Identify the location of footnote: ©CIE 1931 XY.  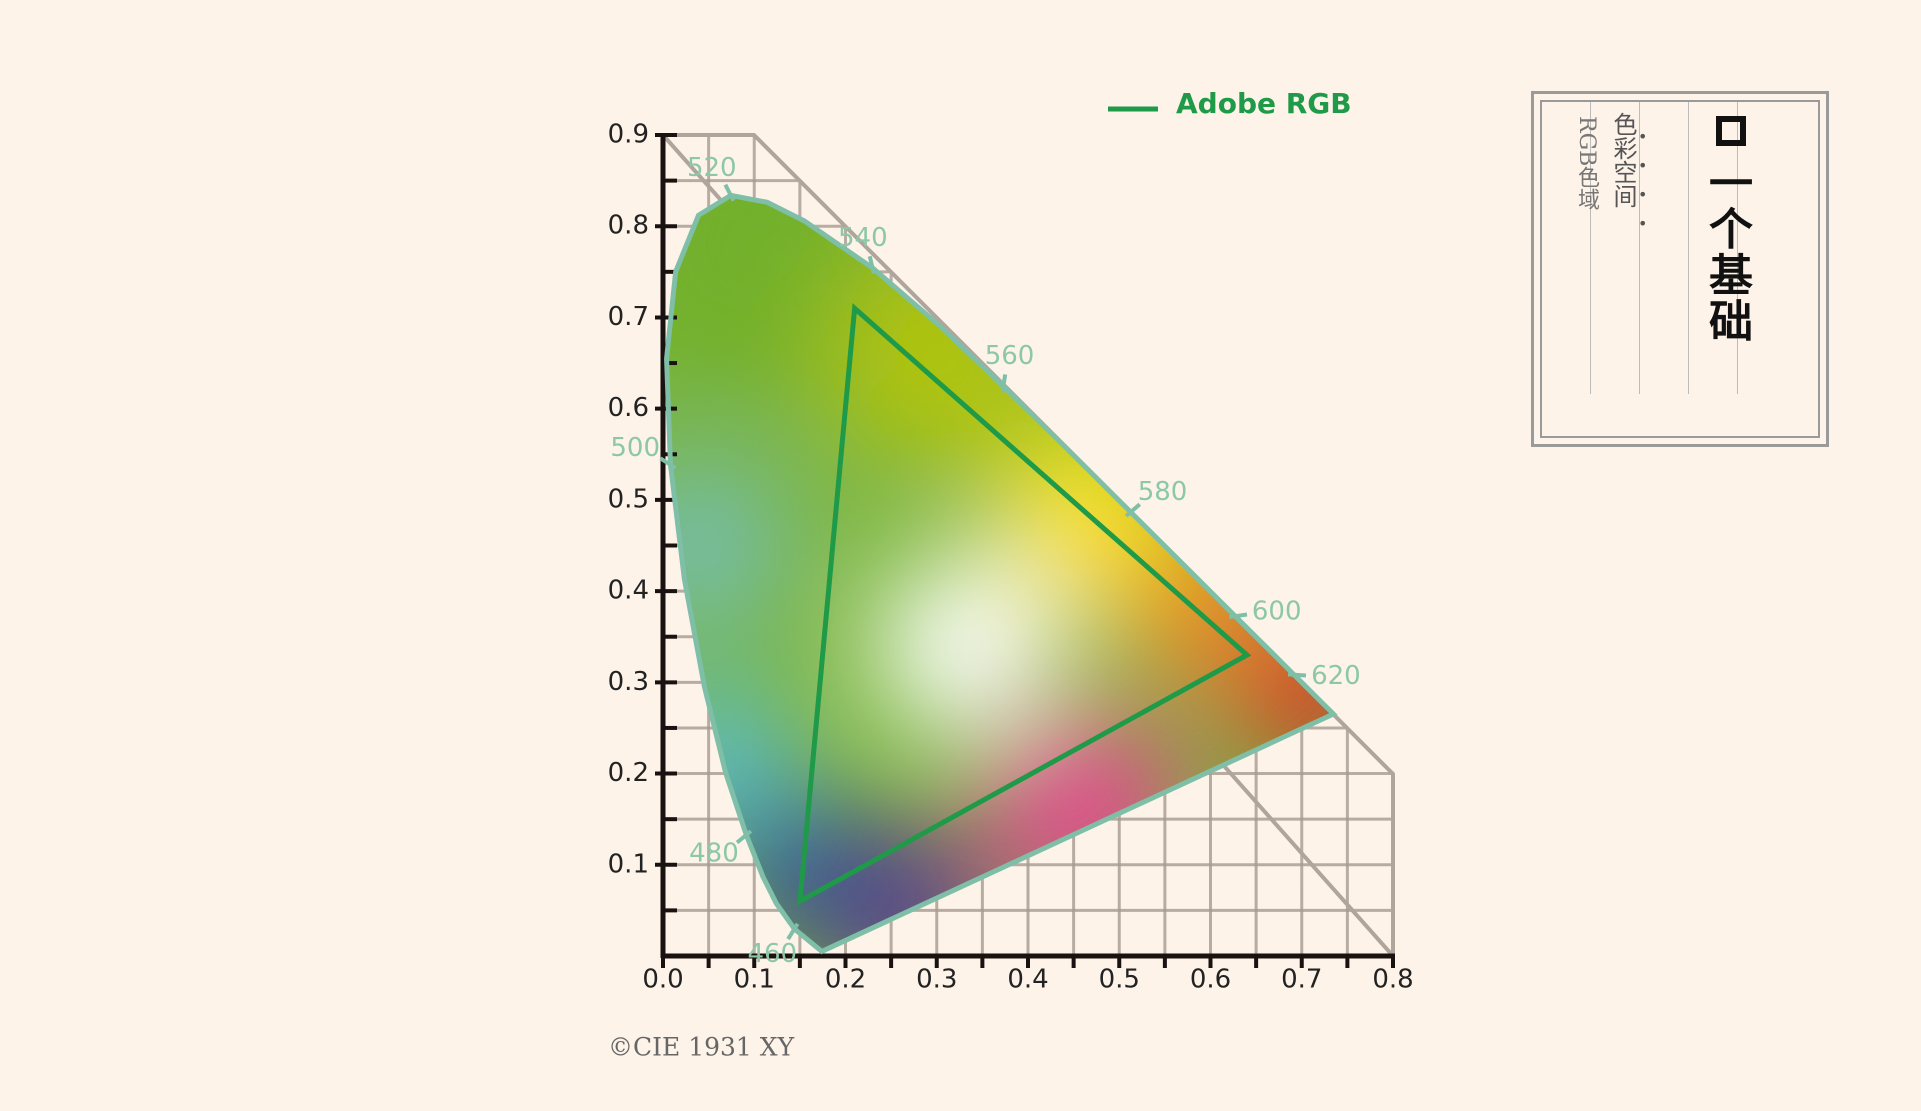
(701, 1047).